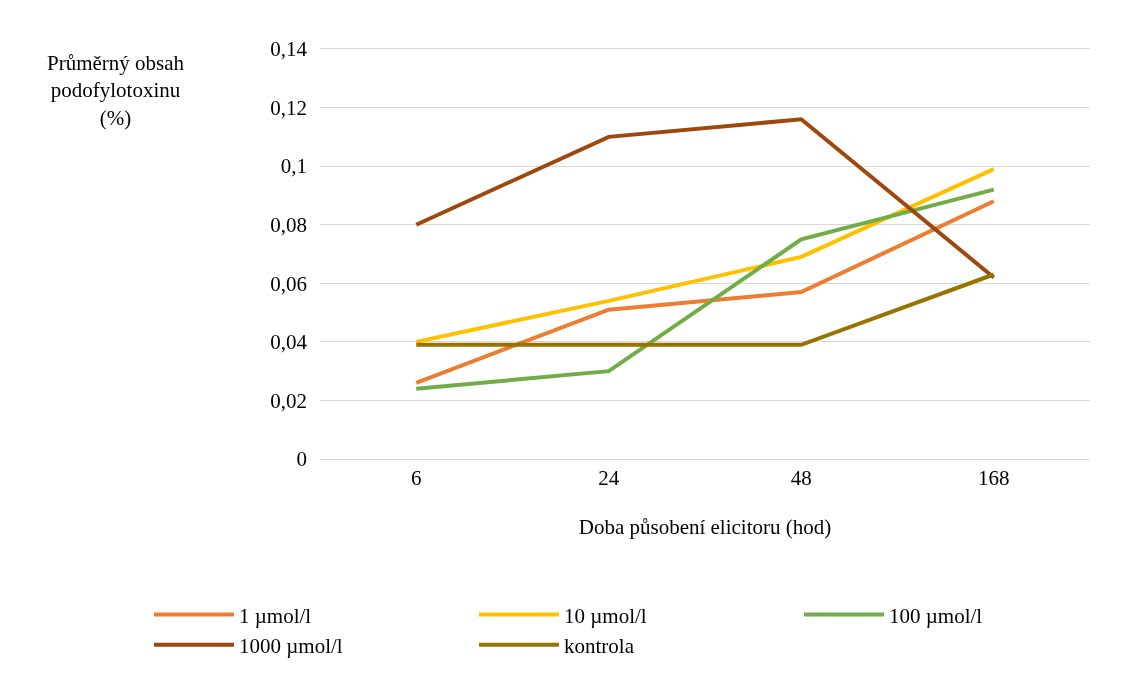 The height and width of the screenshot is (677, 1124). What do you see at coordinates (994, 478) in the screenshot?
I see `x-tick-label: 168` at bounding box center [994, 478].